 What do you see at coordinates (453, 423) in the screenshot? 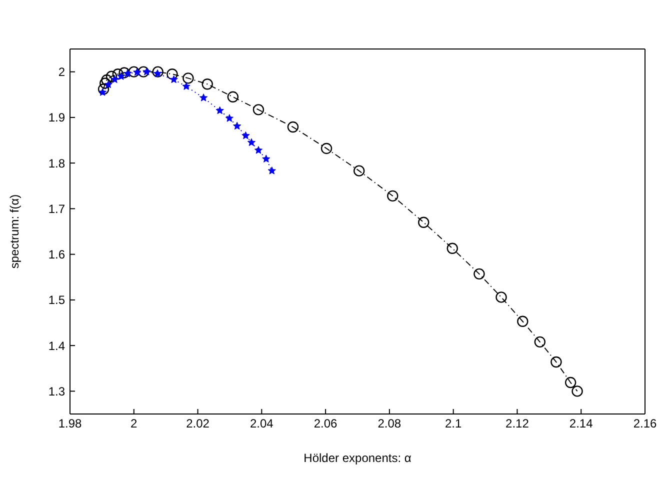
I see `x-tick-label: 2.1` at bounding box center [453, 423].